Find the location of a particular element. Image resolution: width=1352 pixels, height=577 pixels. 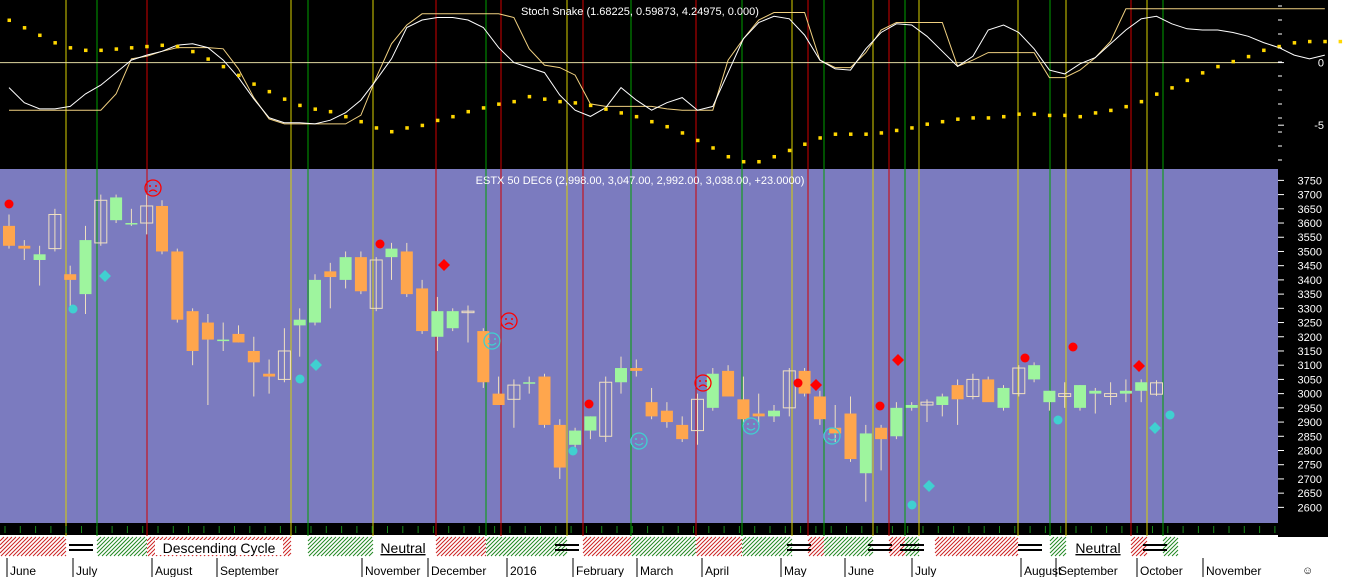

cycle-label-neutral-2: Neutral is located at coordinates (1097, 548).